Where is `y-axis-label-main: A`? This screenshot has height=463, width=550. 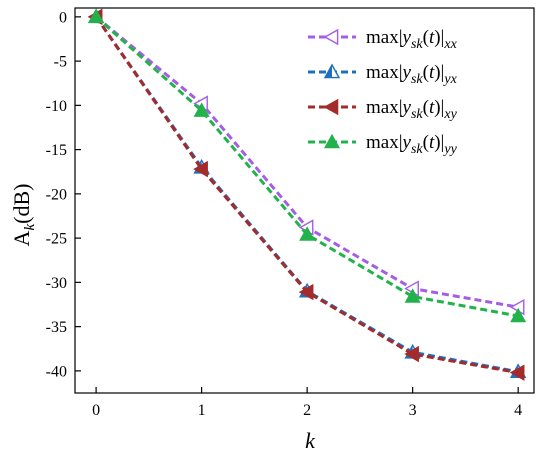 y-axis-label-main: A is located at coordinates (21, 238).